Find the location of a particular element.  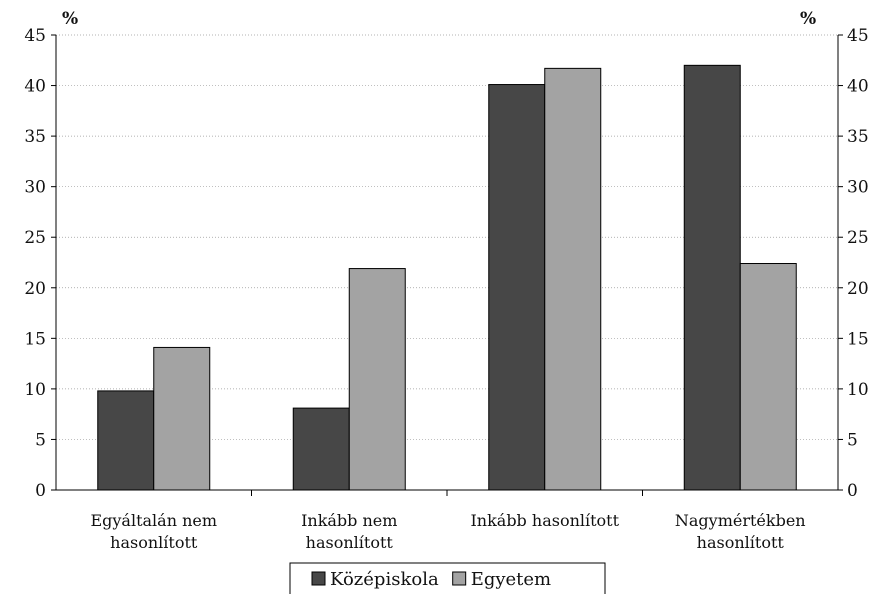

y-tick-label-left: 20 is located at coordinates (35, 289).